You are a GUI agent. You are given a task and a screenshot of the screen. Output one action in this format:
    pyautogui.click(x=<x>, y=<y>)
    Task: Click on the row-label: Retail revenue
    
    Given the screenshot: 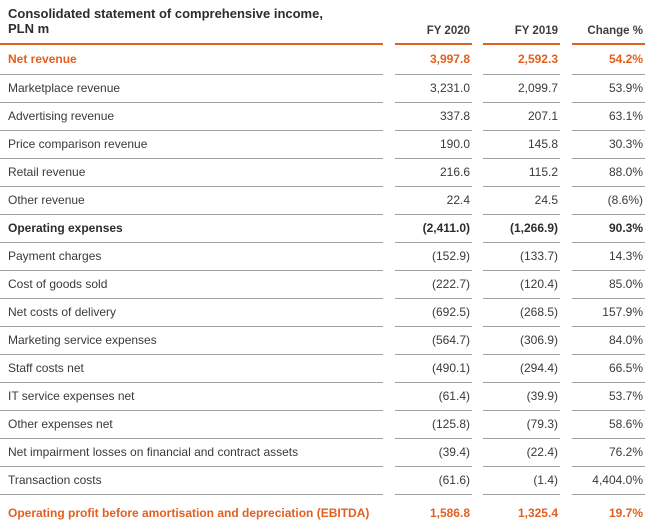 What is the action you would take?
    pyautogui.click(x=191, y=173)
    